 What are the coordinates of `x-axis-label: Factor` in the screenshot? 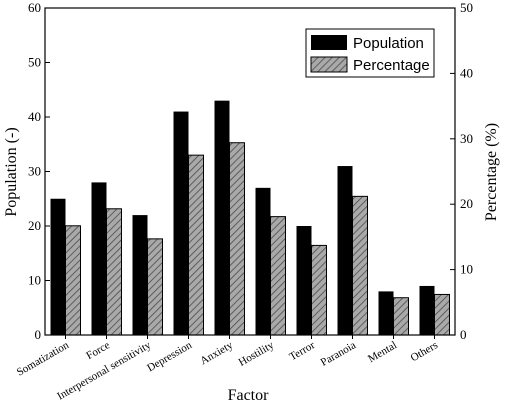 It's located at (249, 395).